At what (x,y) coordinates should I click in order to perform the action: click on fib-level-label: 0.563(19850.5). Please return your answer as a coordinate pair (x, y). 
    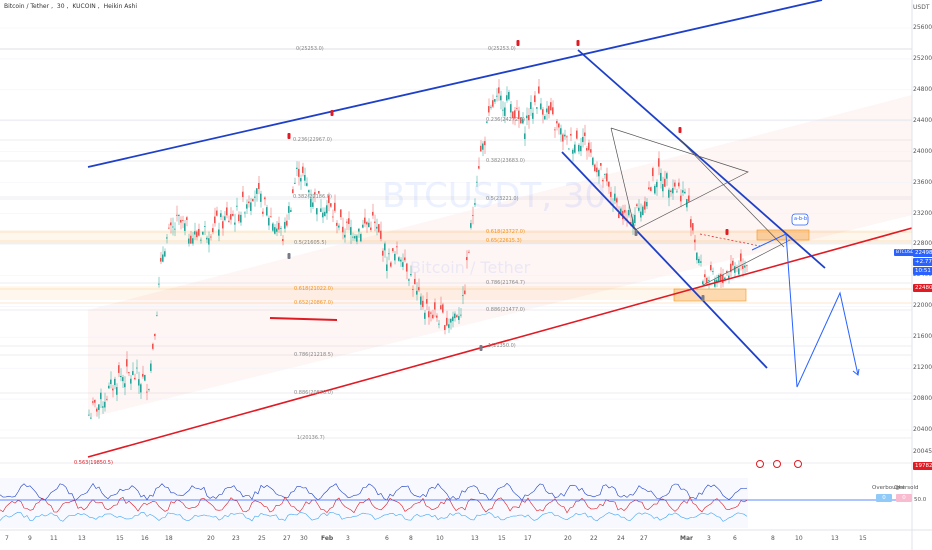
    Looking at the image, I should click on (93, 463).